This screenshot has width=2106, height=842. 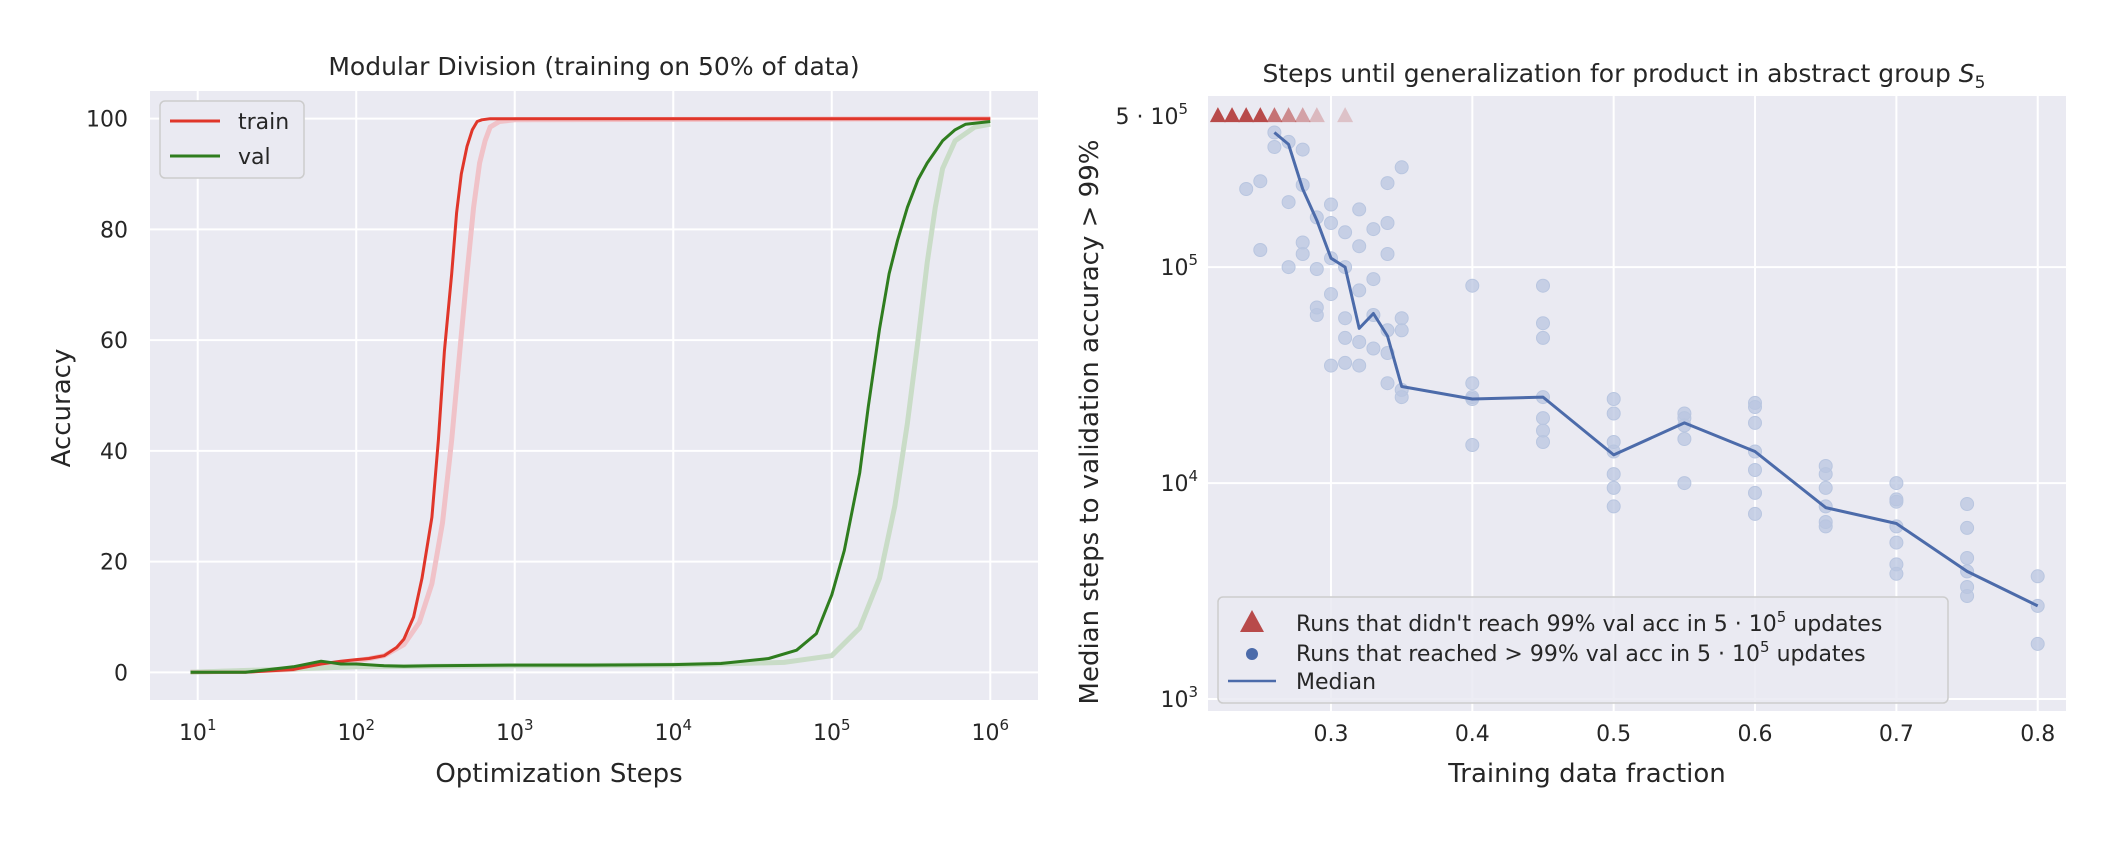 What do you see at coordinates (1156, 406) in the screenshot?
I see `generalization-chart-y-ticks: 10³ 10⁴ 10⁵ 5 · 10⁵` at bounding box center [1156, 406].